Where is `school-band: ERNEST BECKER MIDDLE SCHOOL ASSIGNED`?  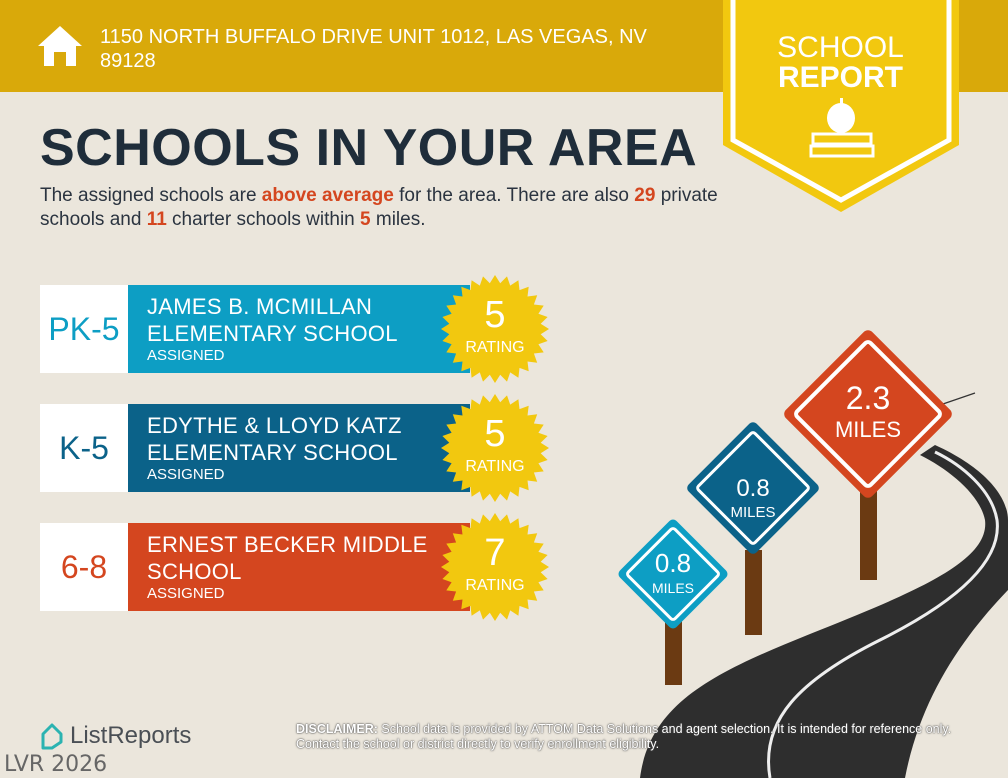 school-band: ERNEST BECKER MIDDLE SCHOOL ASSIGNED is located at coordinates (299, 567).